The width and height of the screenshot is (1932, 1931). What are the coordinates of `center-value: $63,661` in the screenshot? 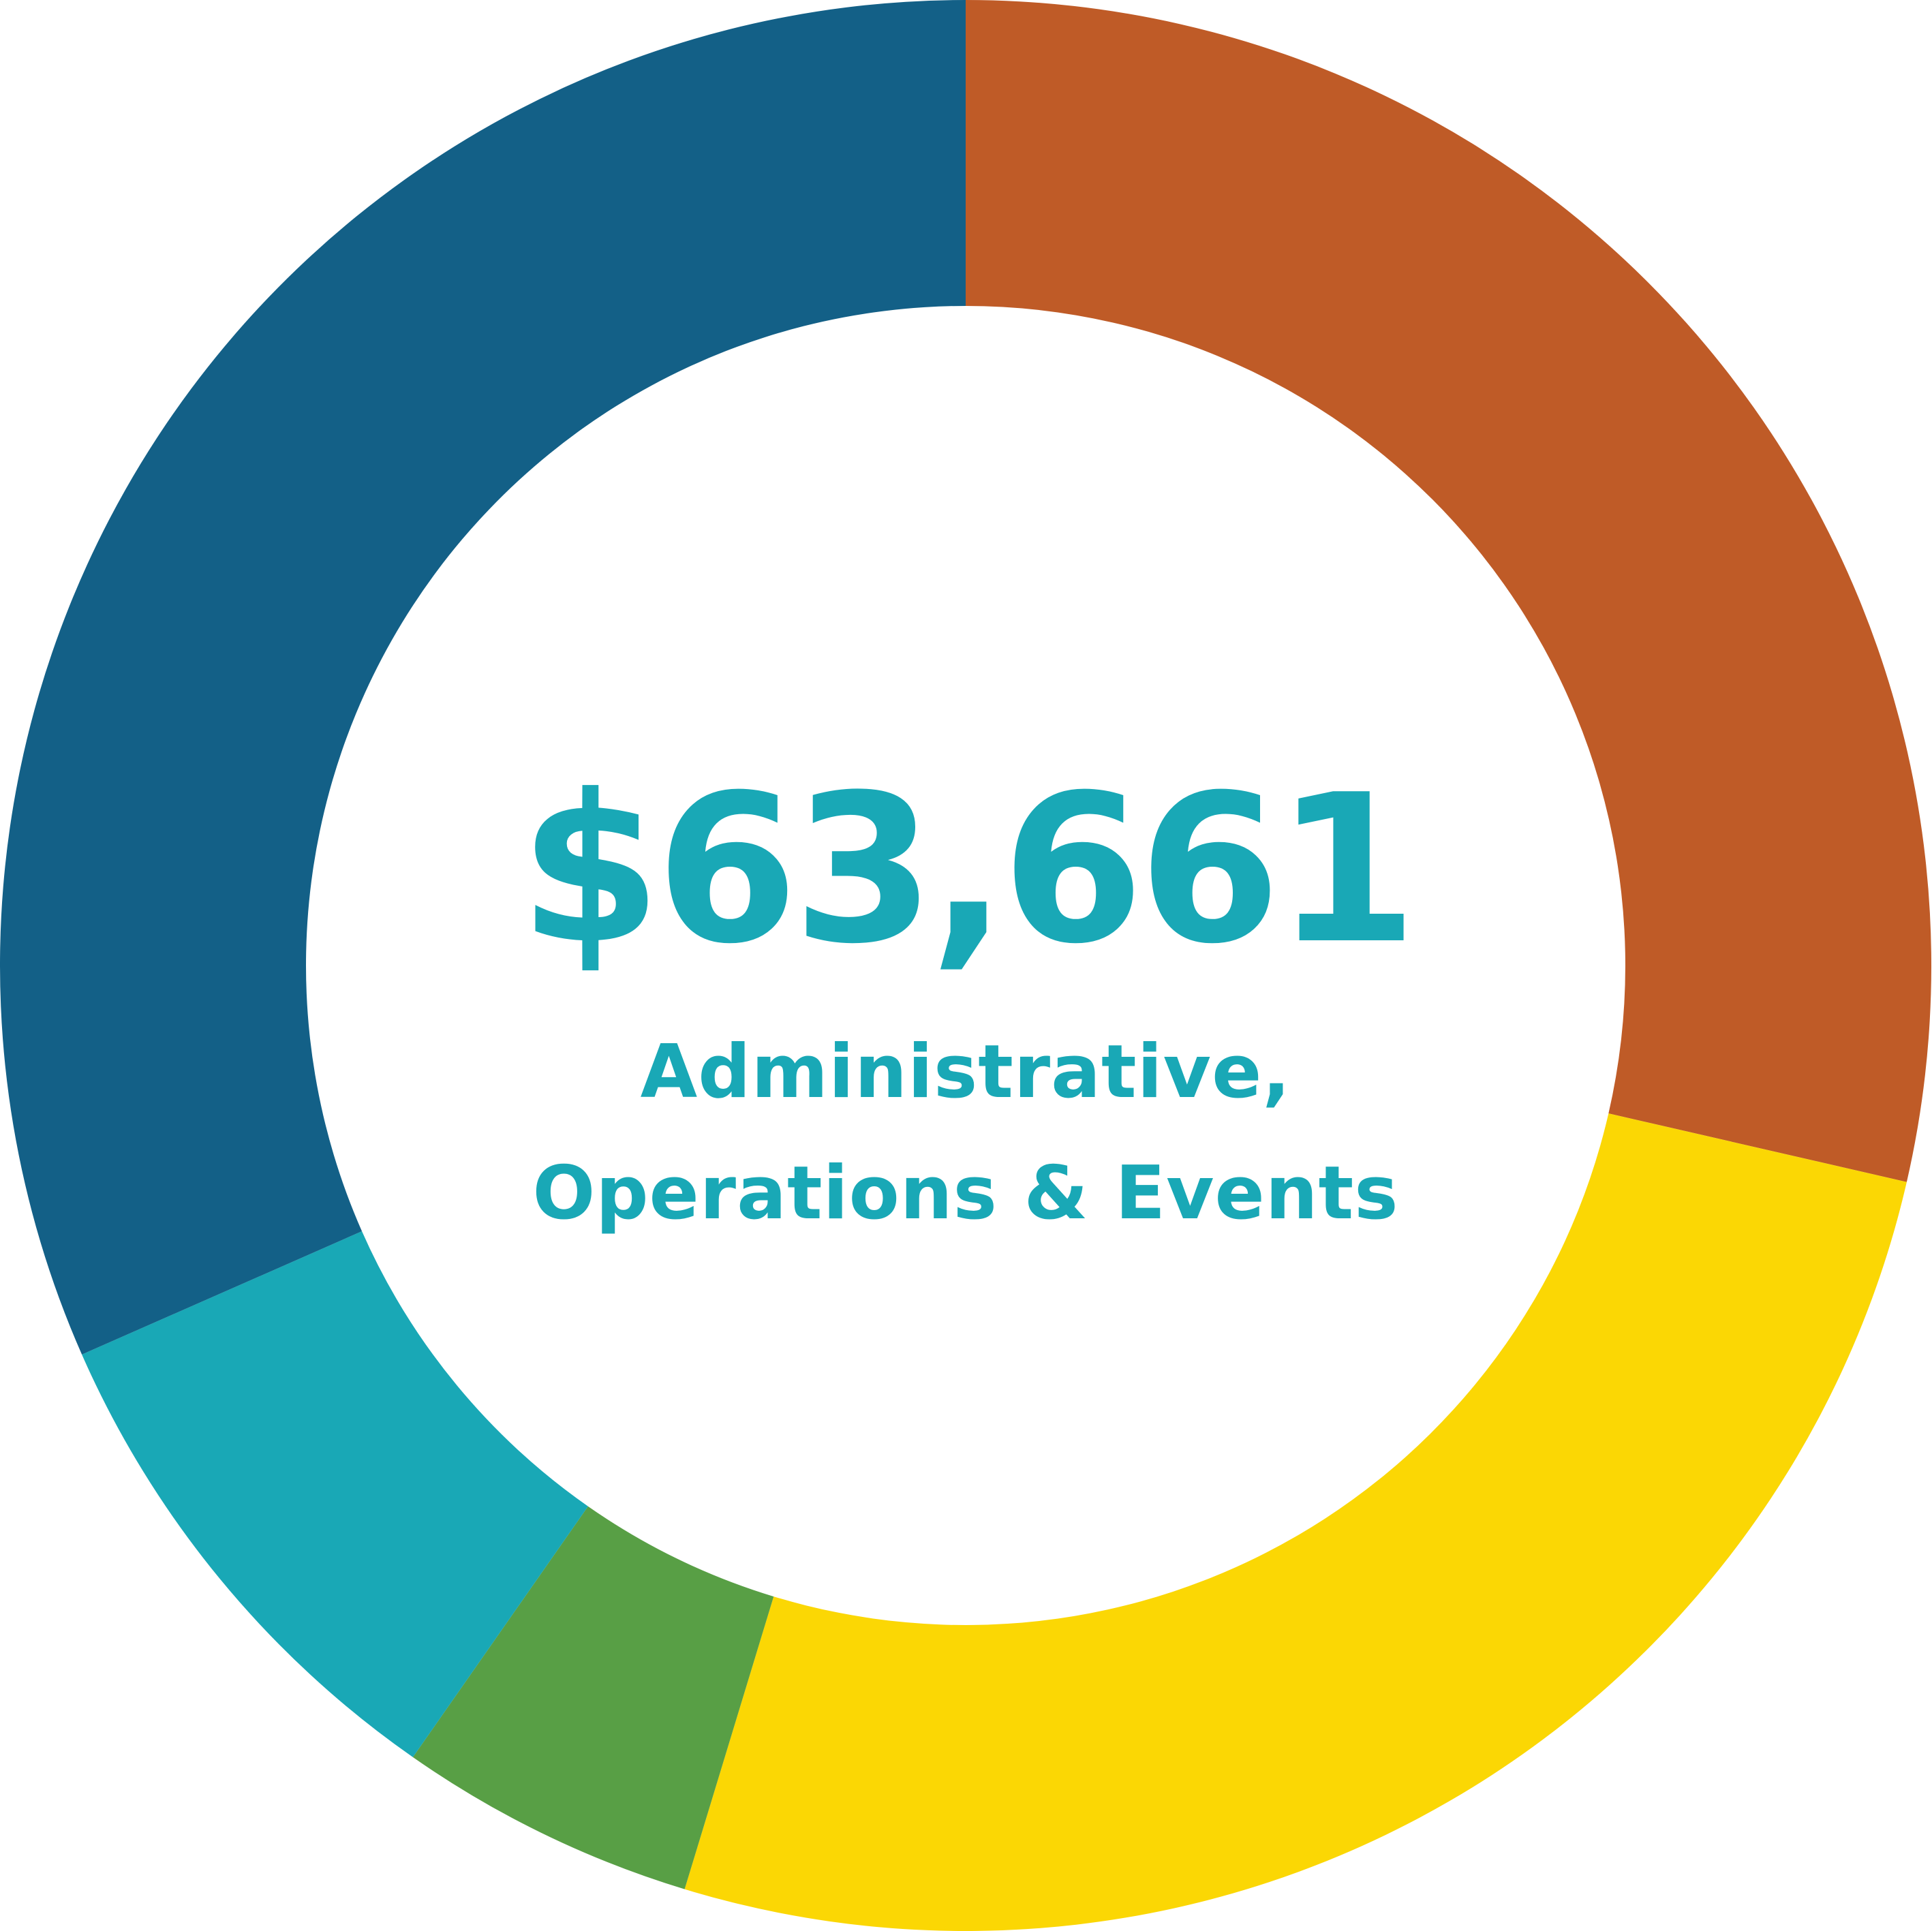 It's located at (966, 870).